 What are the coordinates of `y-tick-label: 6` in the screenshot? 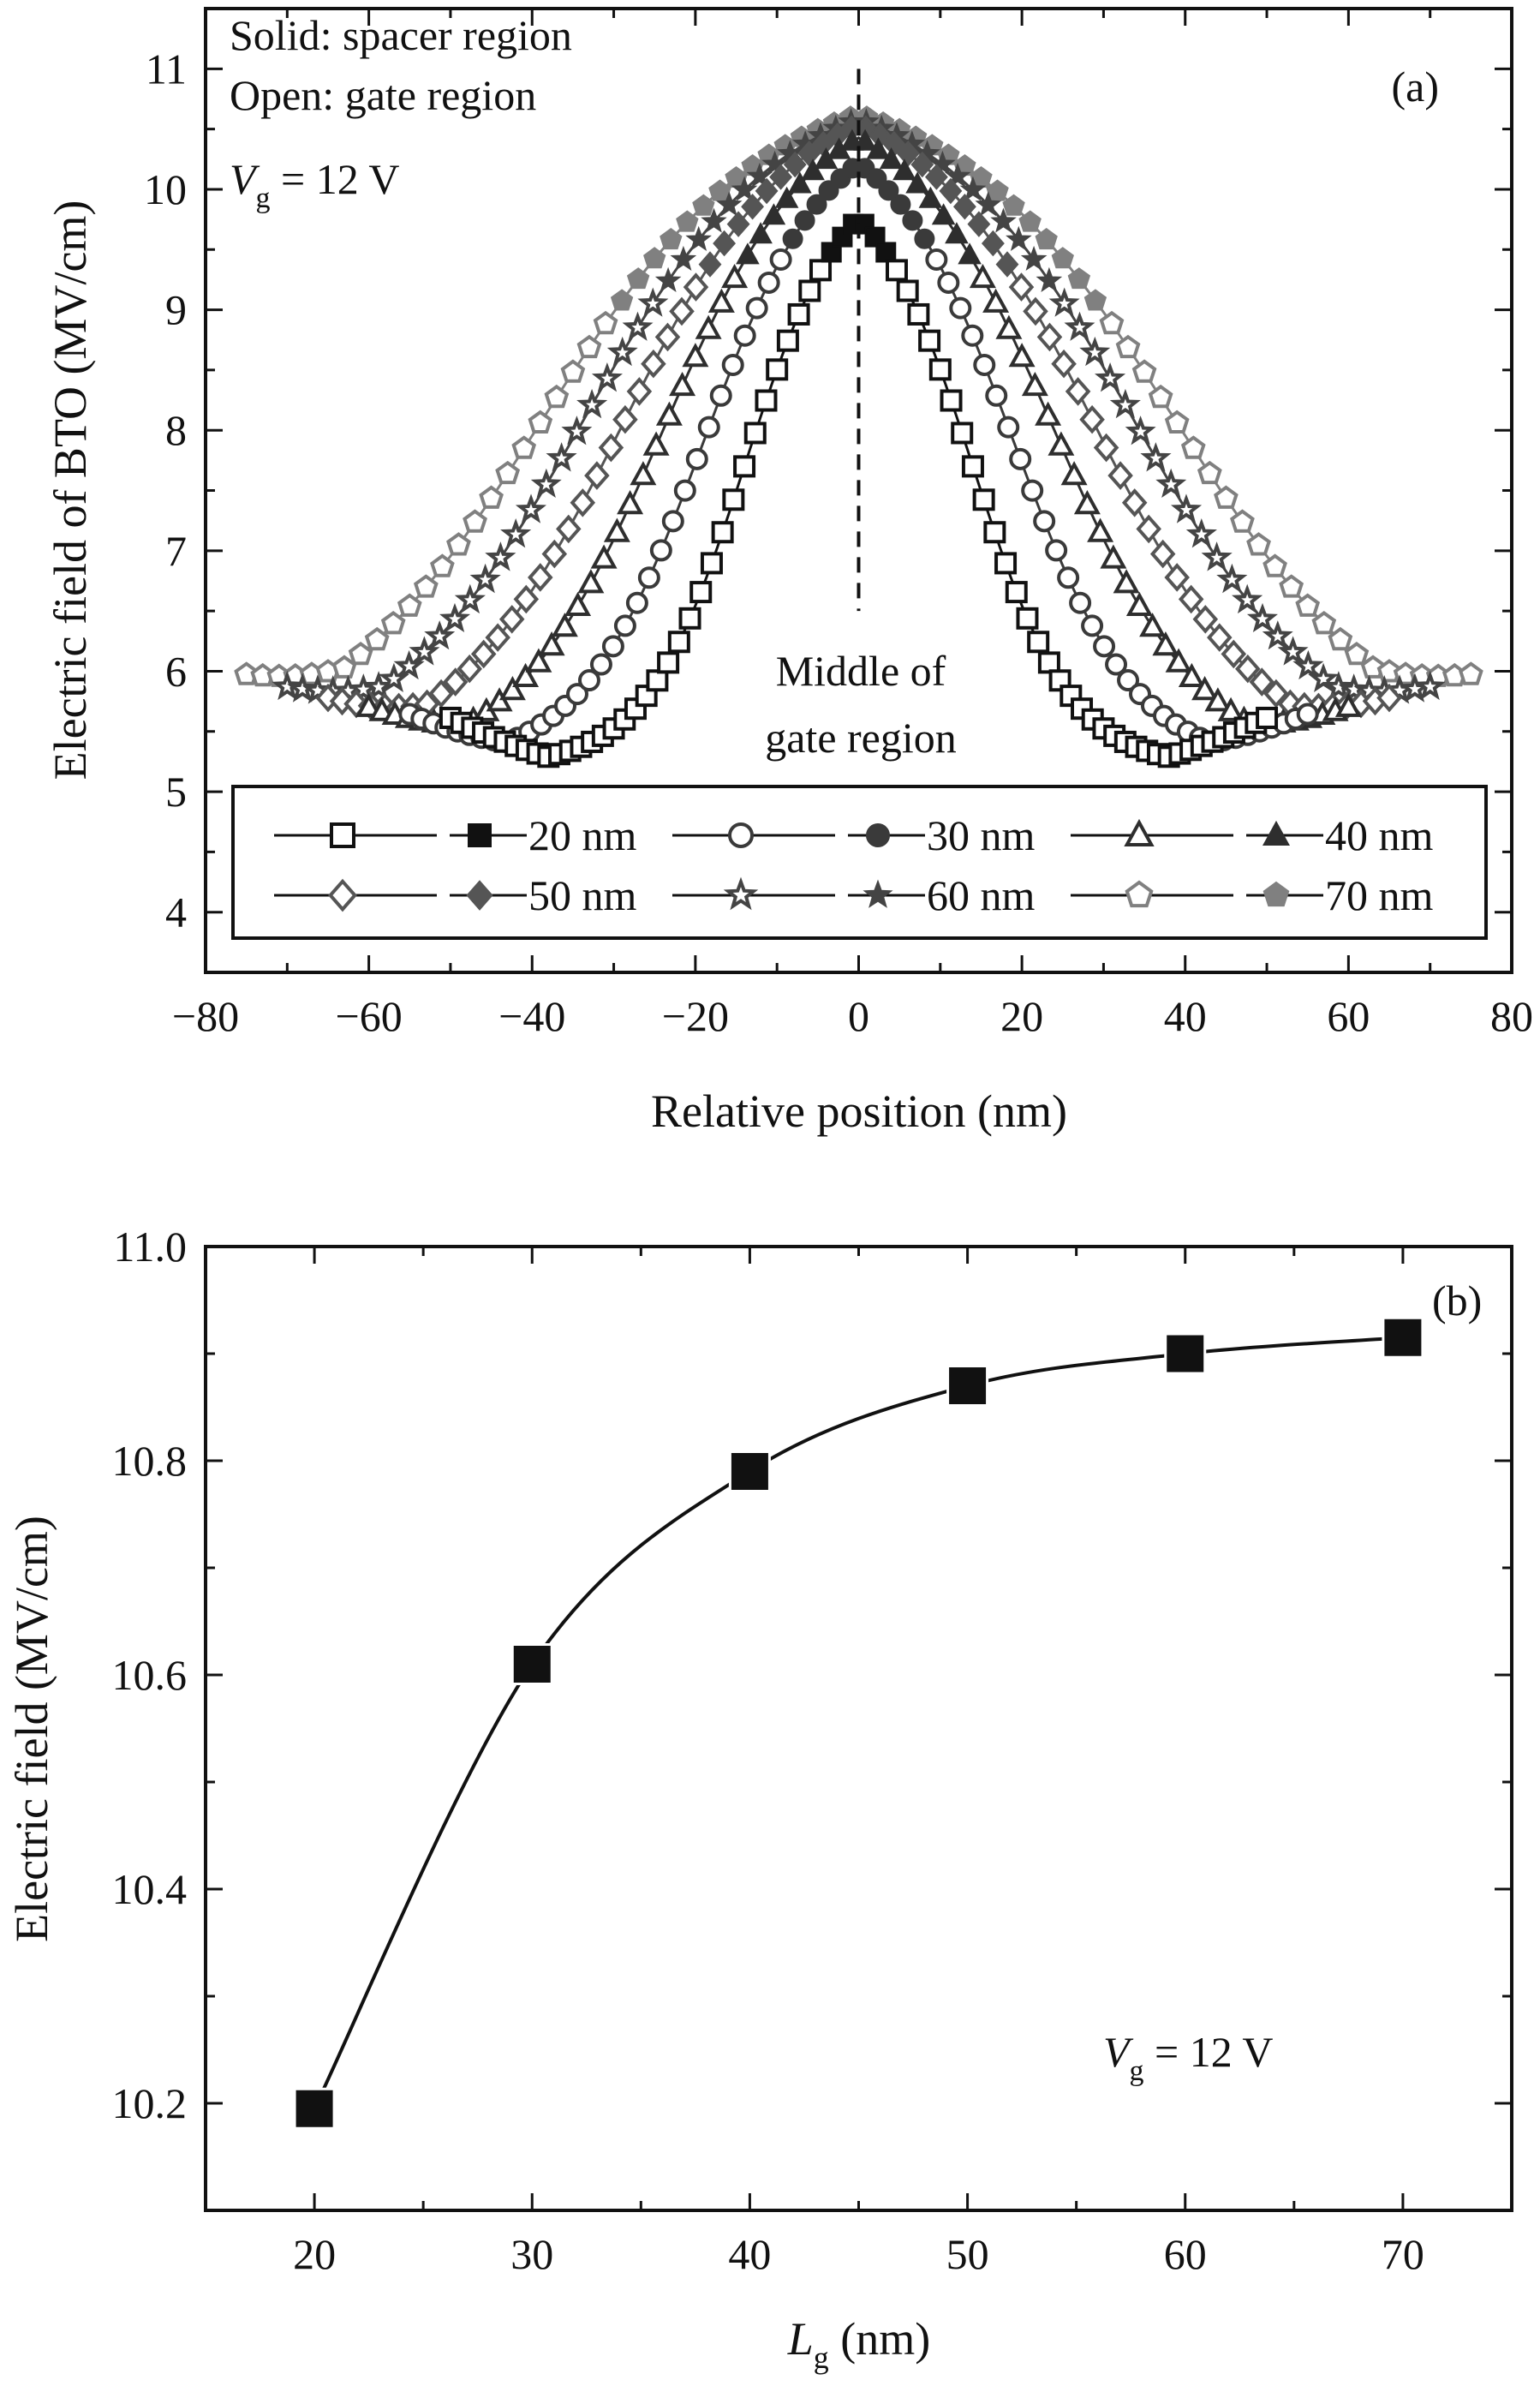 It's located at (176, 671).